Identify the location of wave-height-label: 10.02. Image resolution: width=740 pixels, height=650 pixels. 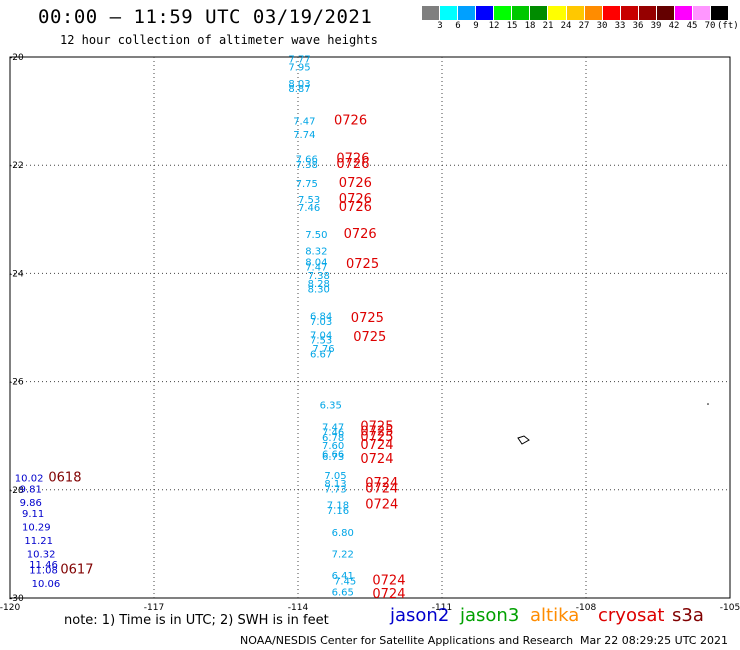
(29, 479).